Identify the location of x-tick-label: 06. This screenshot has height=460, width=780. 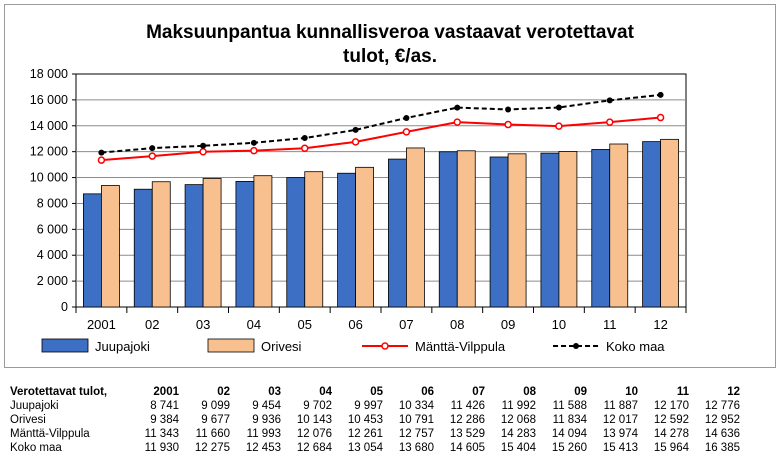
(355, 324).